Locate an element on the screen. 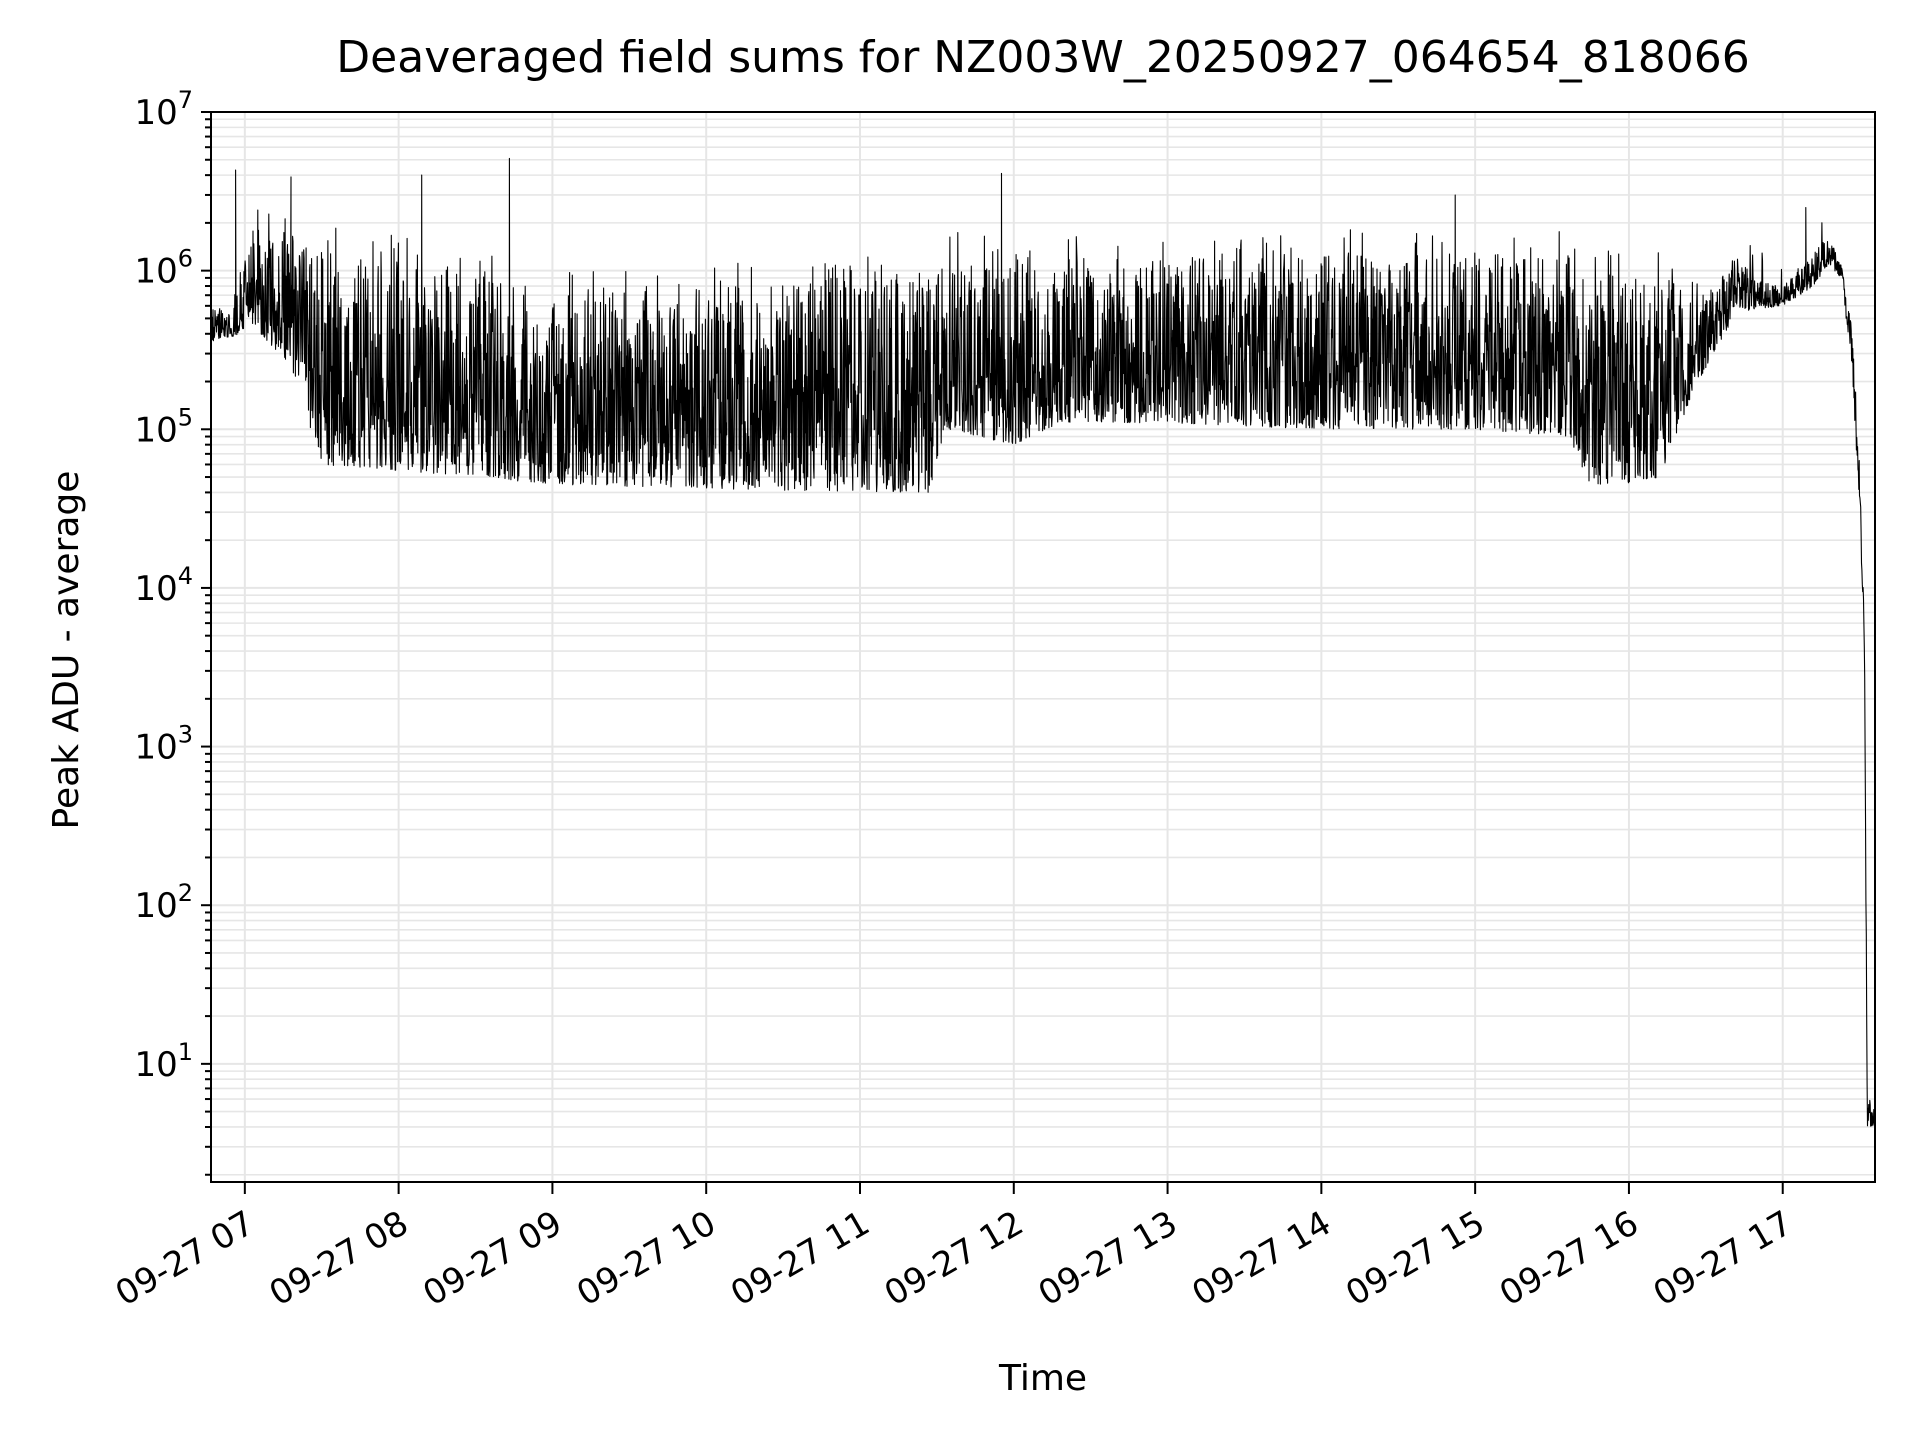 This screenshot has width=1920, height=1440. y-axis-title: Peak ADU - average is located at coordinates (66, 650).